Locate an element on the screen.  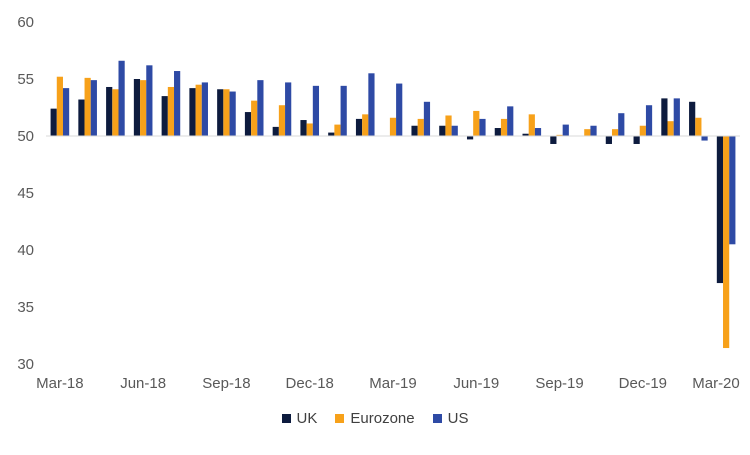
y-tick-label: 45 is located at coordinates (25, 193).